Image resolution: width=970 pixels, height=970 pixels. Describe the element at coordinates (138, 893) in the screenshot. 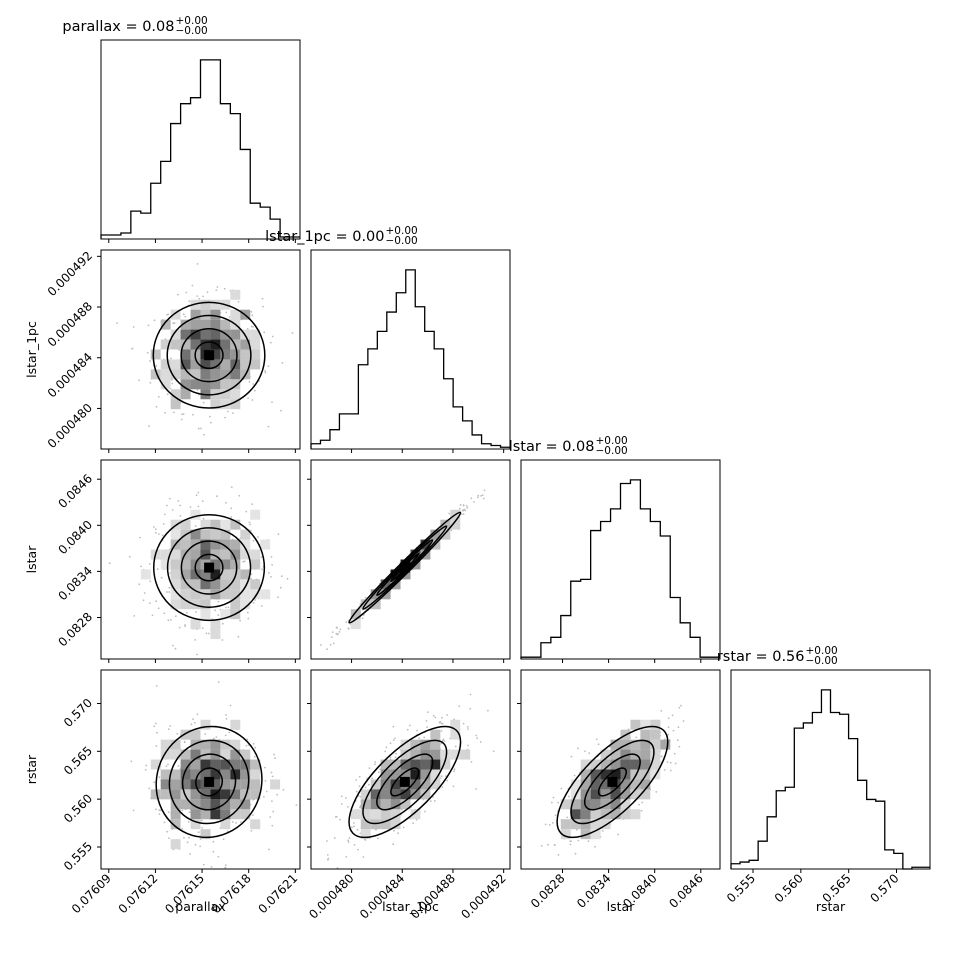

I see `x-tick-label: 0.07612` at that location.